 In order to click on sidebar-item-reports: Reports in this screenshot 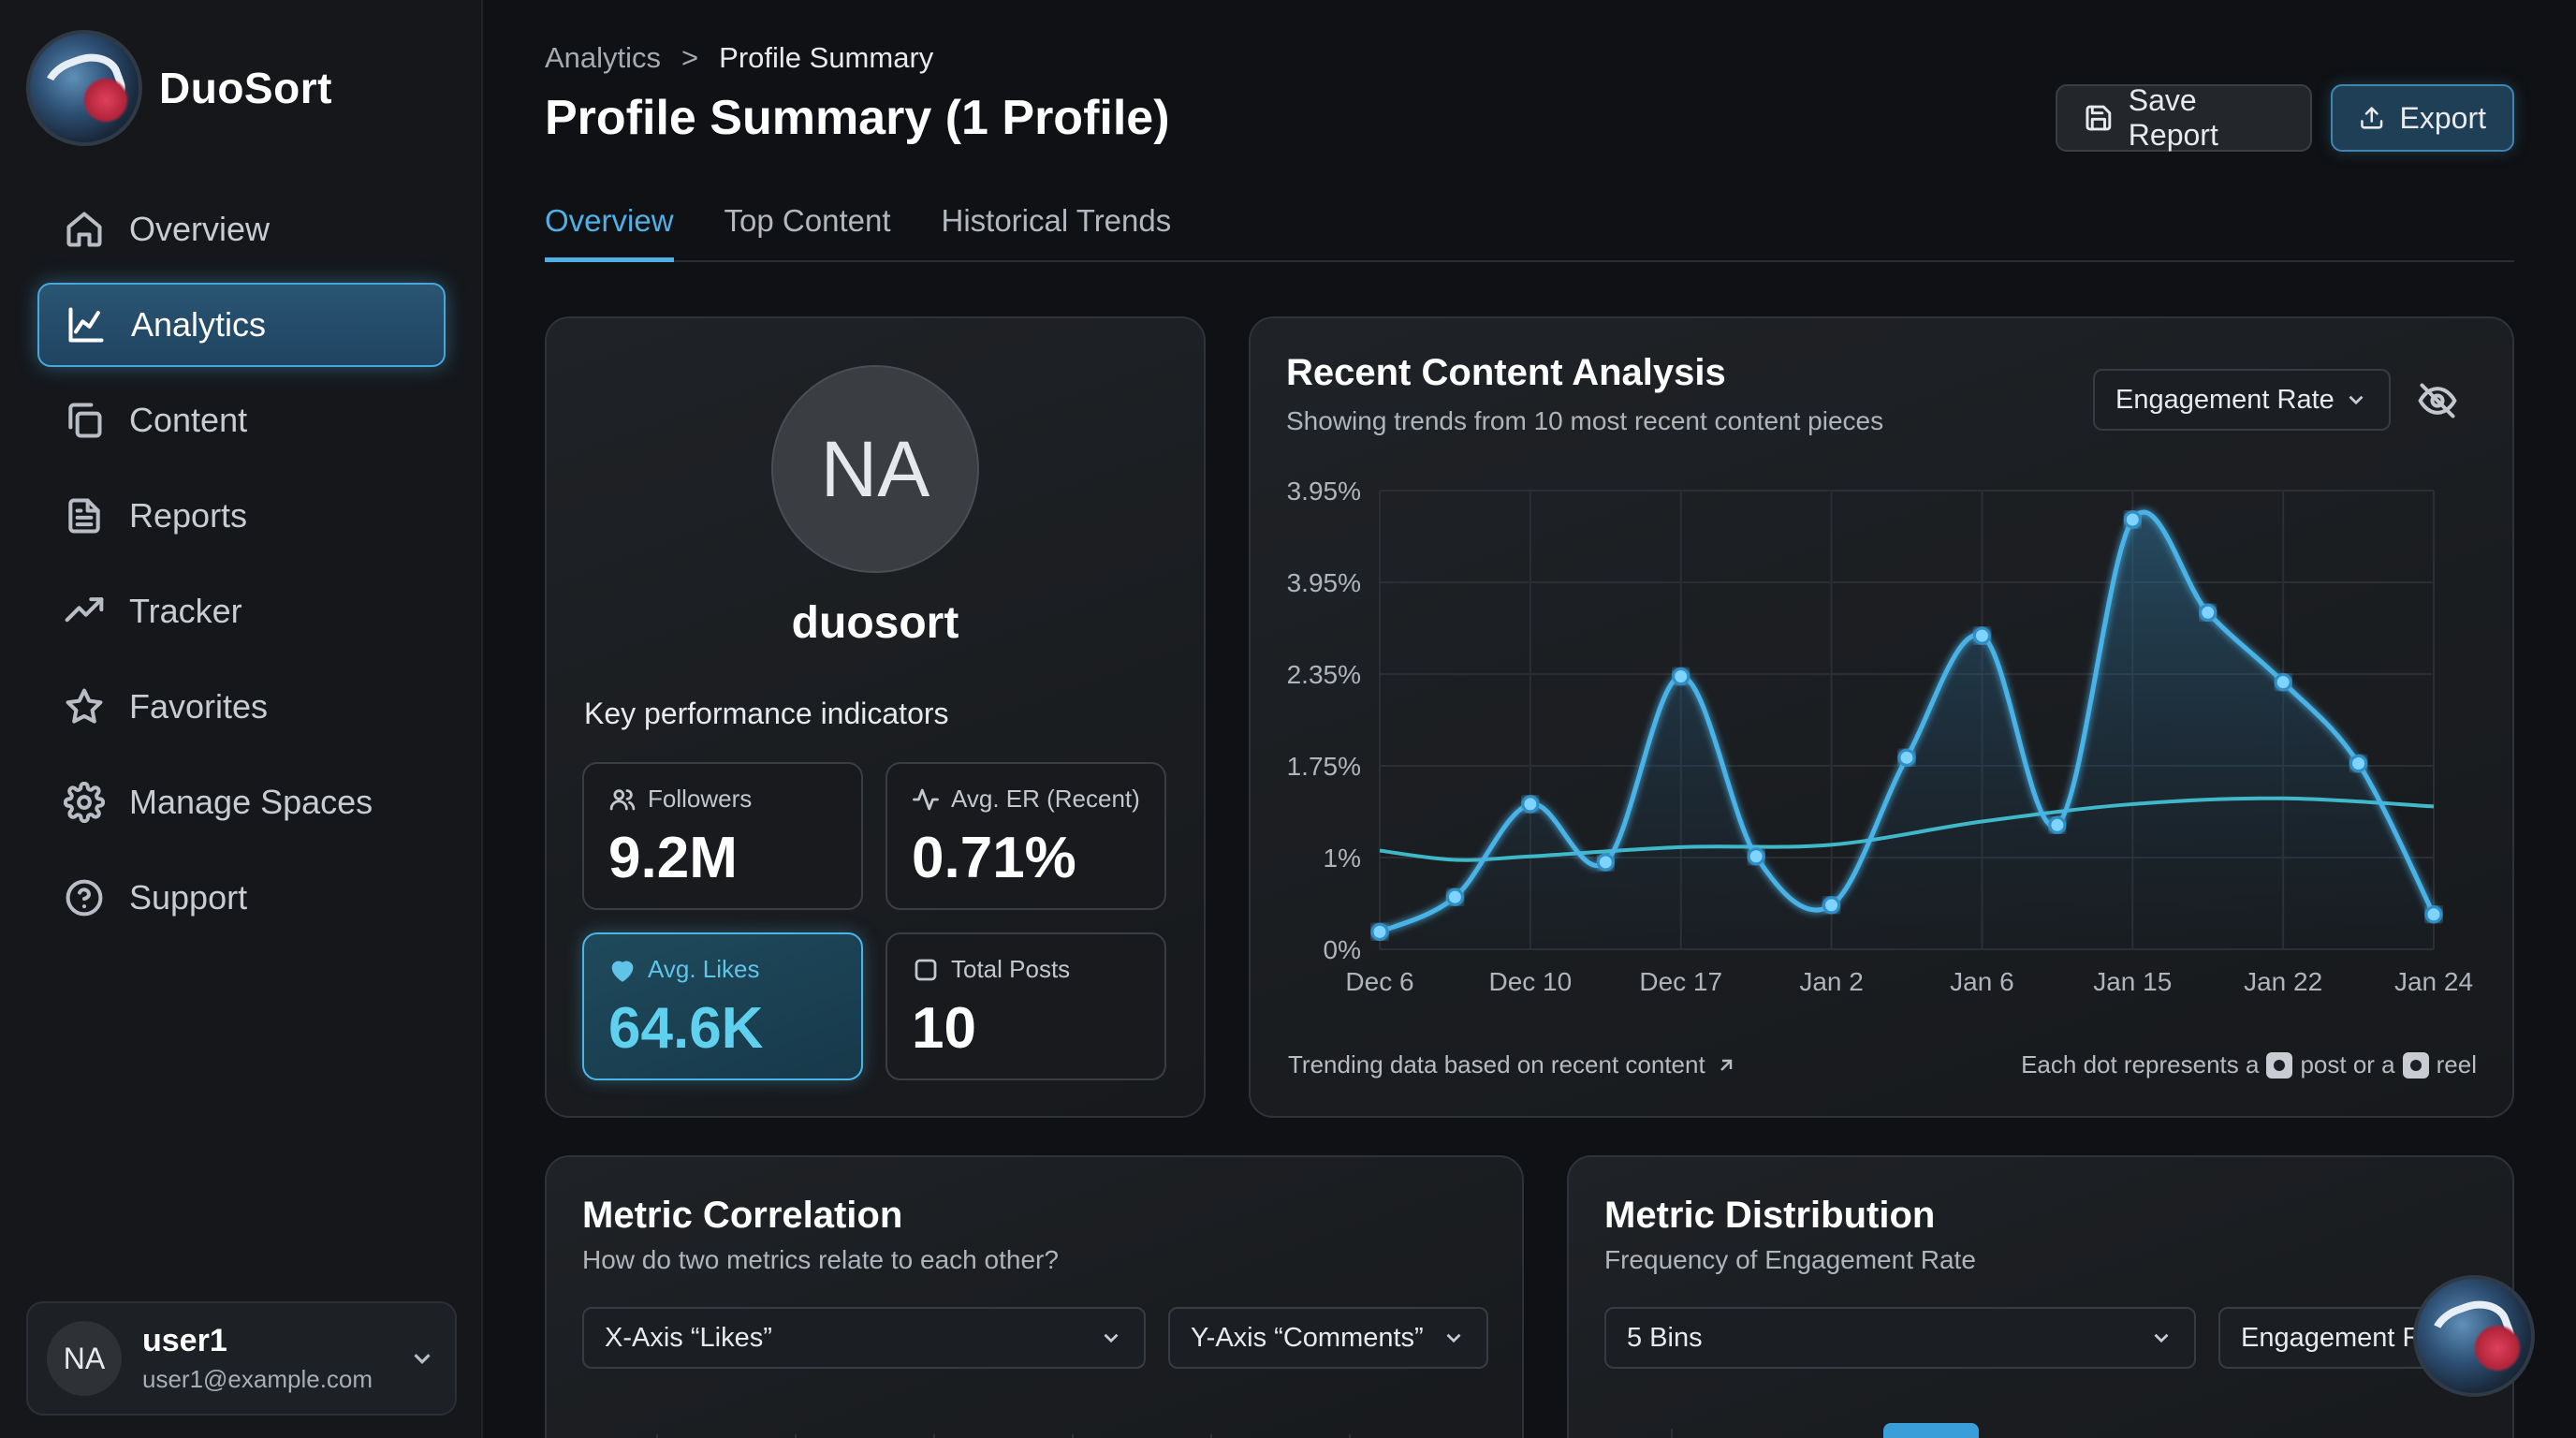, I will do `click(241, 516)`.